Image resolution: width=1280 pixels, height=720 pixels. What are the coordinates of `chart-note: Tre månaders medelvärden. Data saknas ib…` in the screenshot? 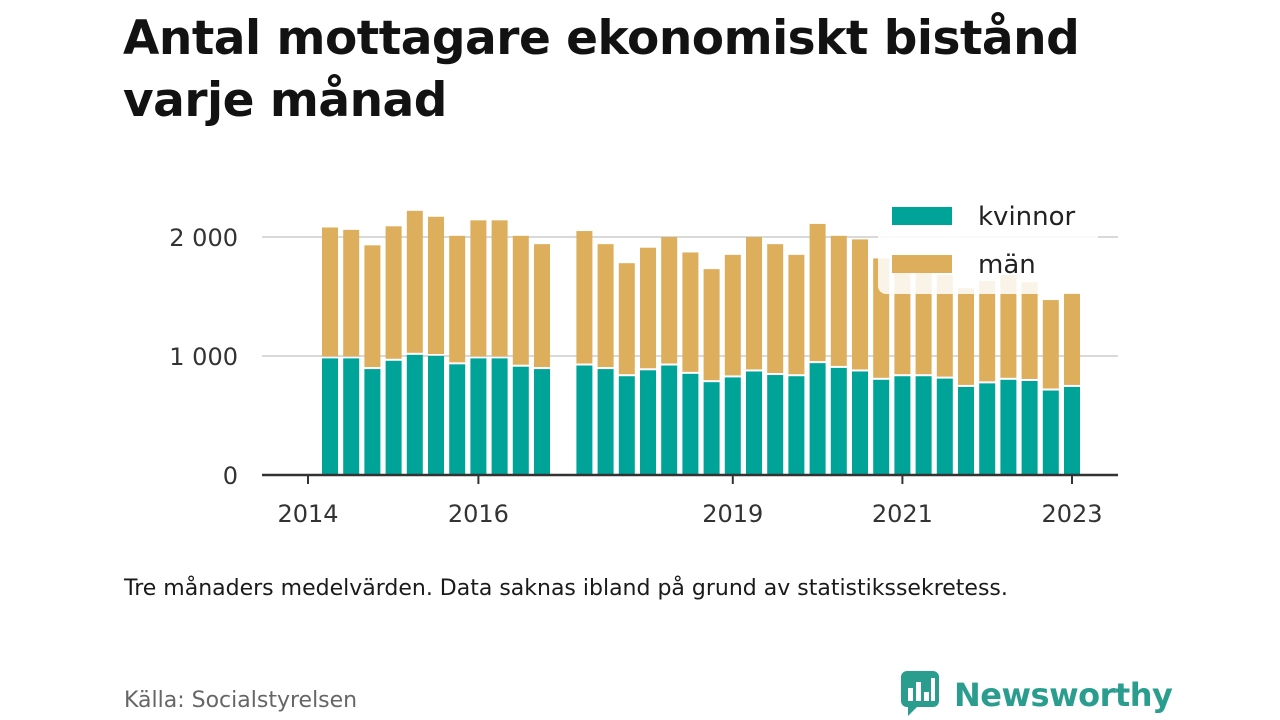 It's located at (566, 588).